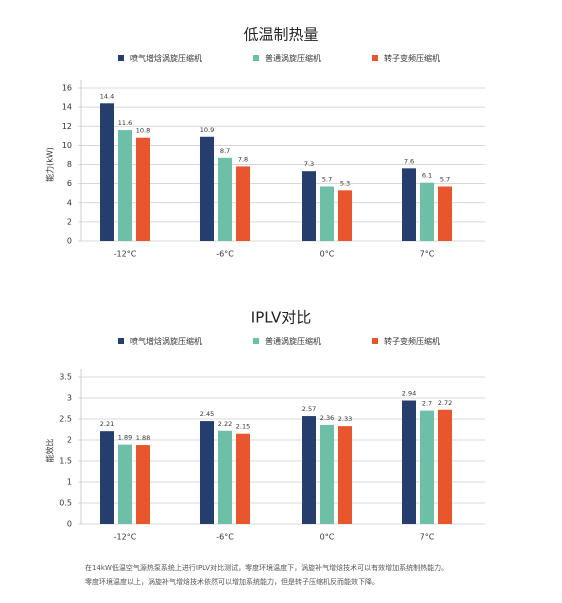  Describe the element at coordinates (207, 130) in the screenshot. I see `value-label: 10.9` at that location.